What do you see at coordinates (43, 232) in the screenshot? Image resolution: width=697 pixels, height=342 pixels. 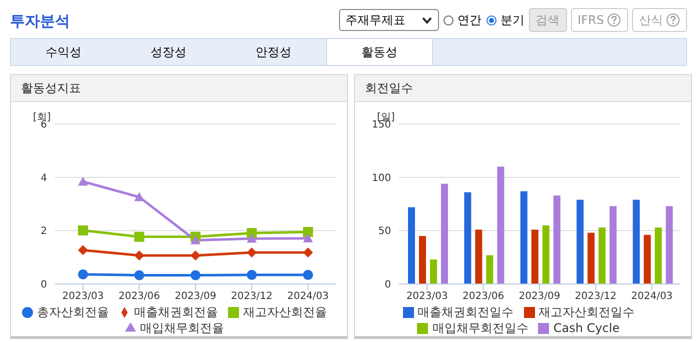 I see `y-tick-label: 2` at bounding box center [43, 232].